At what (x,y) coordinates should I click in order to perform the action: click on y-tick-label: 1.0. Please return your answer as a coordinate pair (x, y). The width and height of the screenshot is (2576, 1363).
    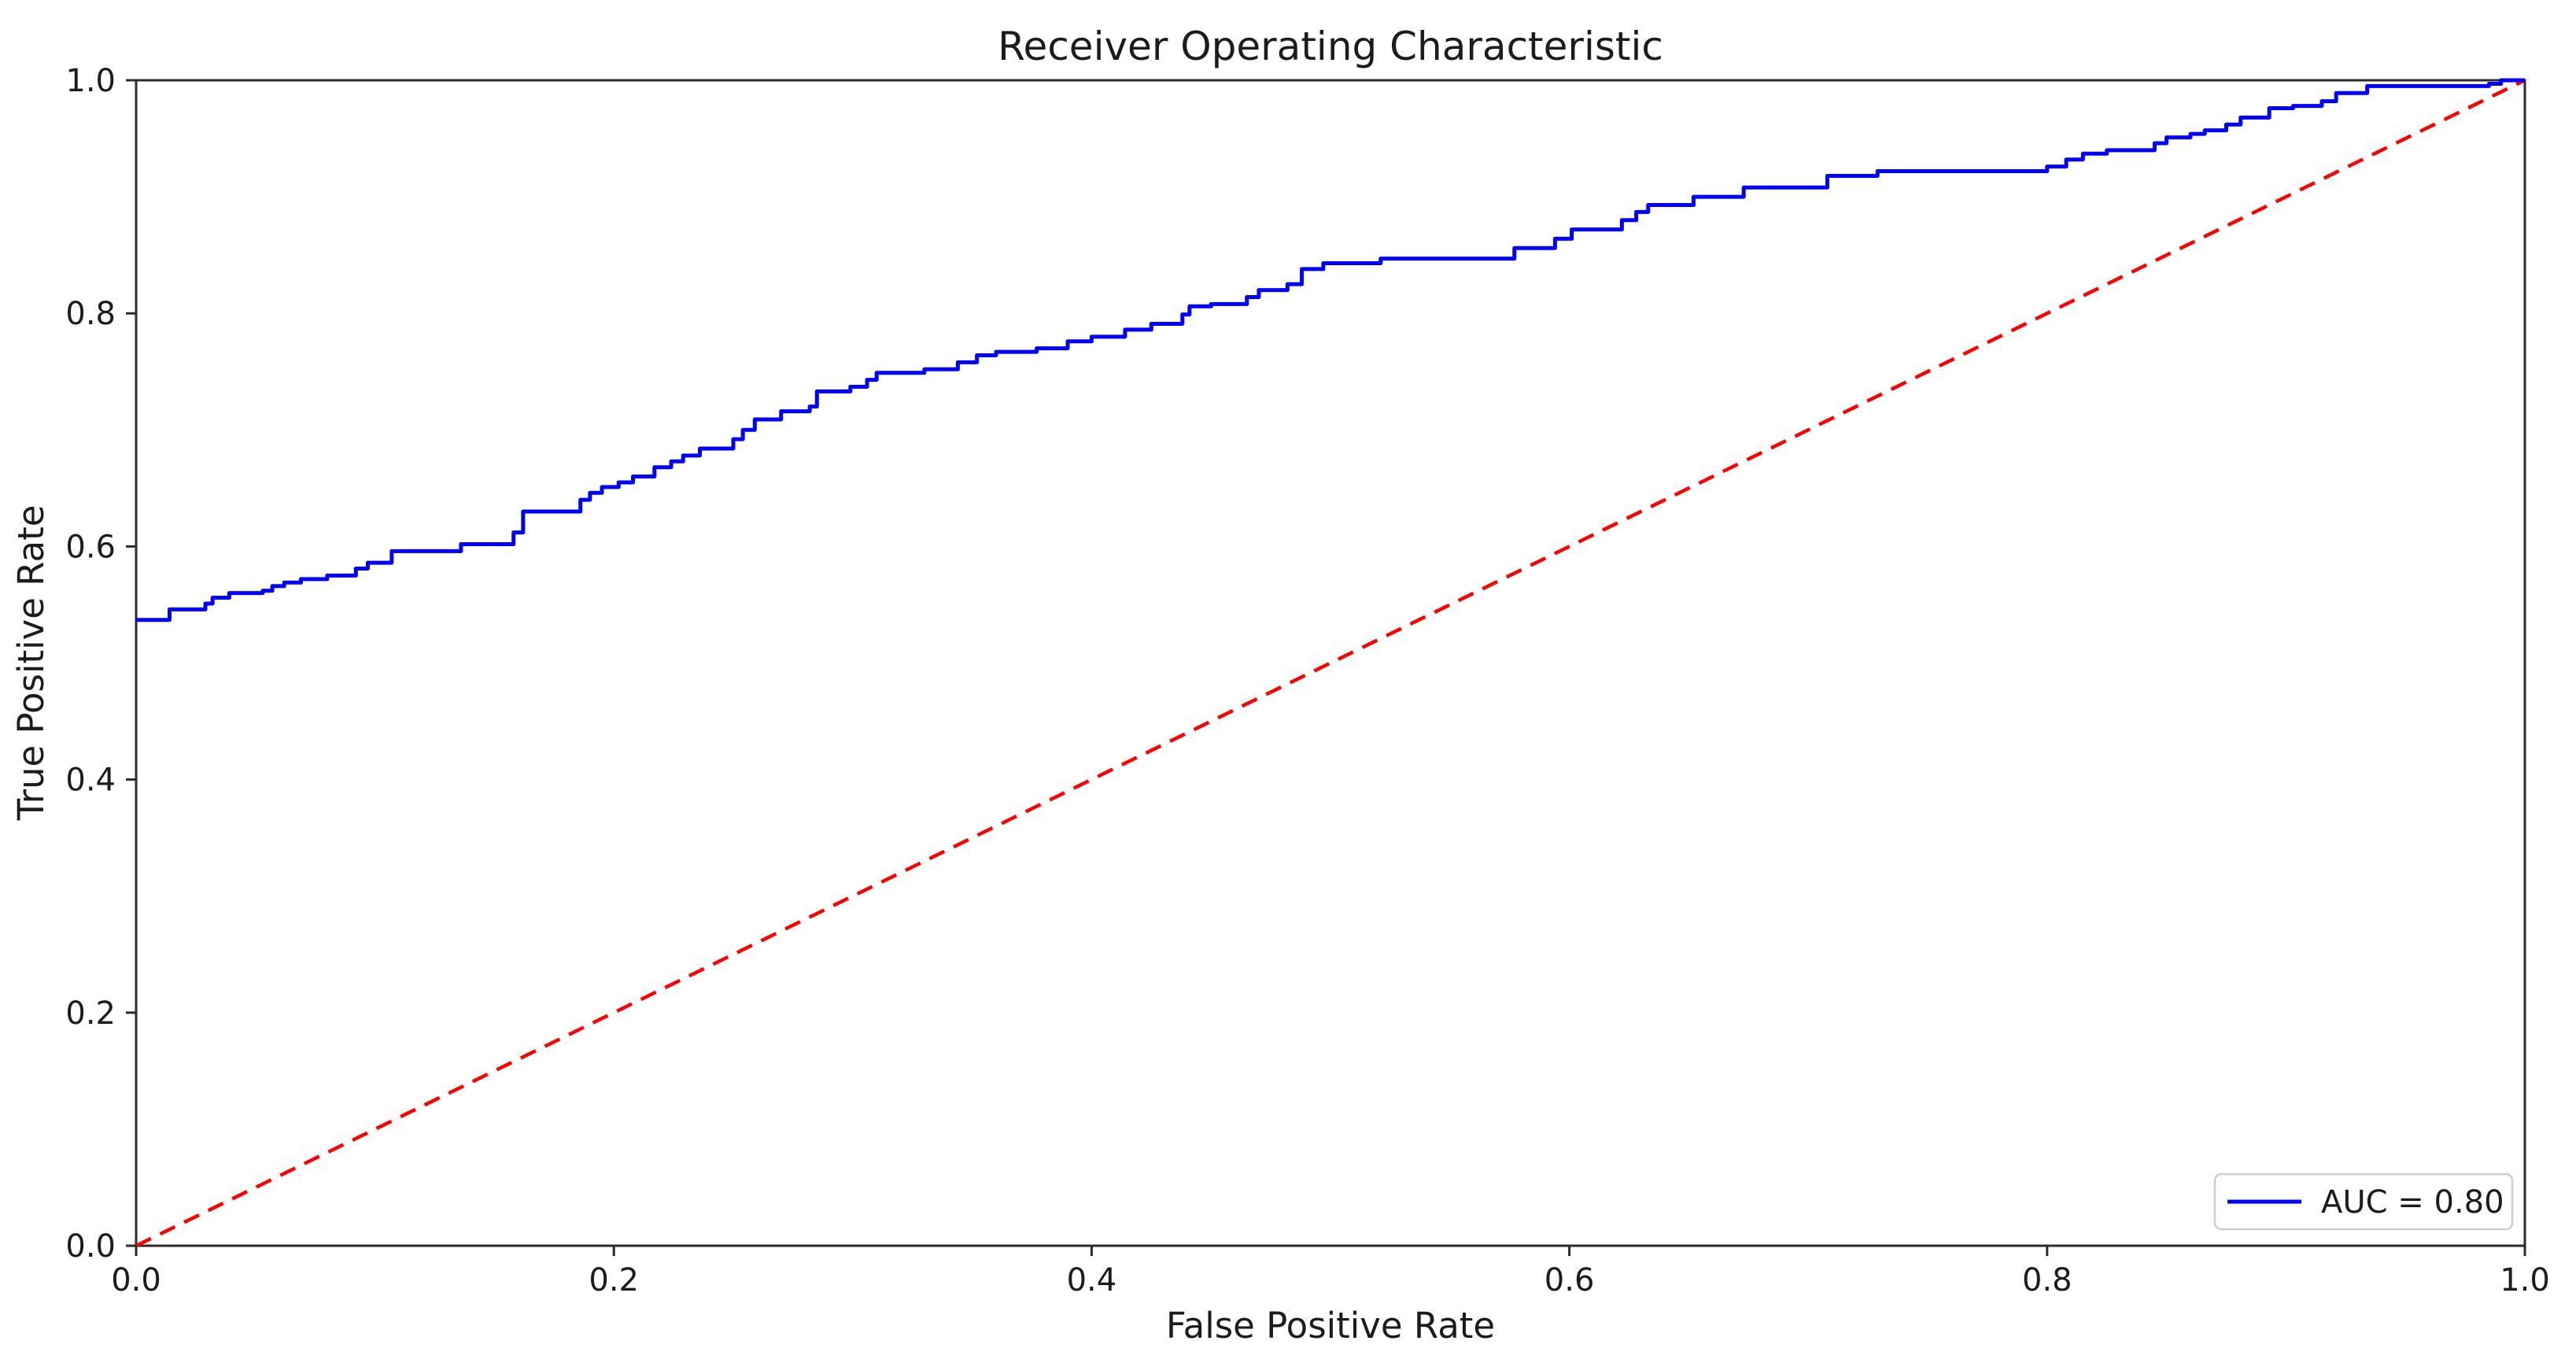
    Looking at the image, I should click on (90, 81).